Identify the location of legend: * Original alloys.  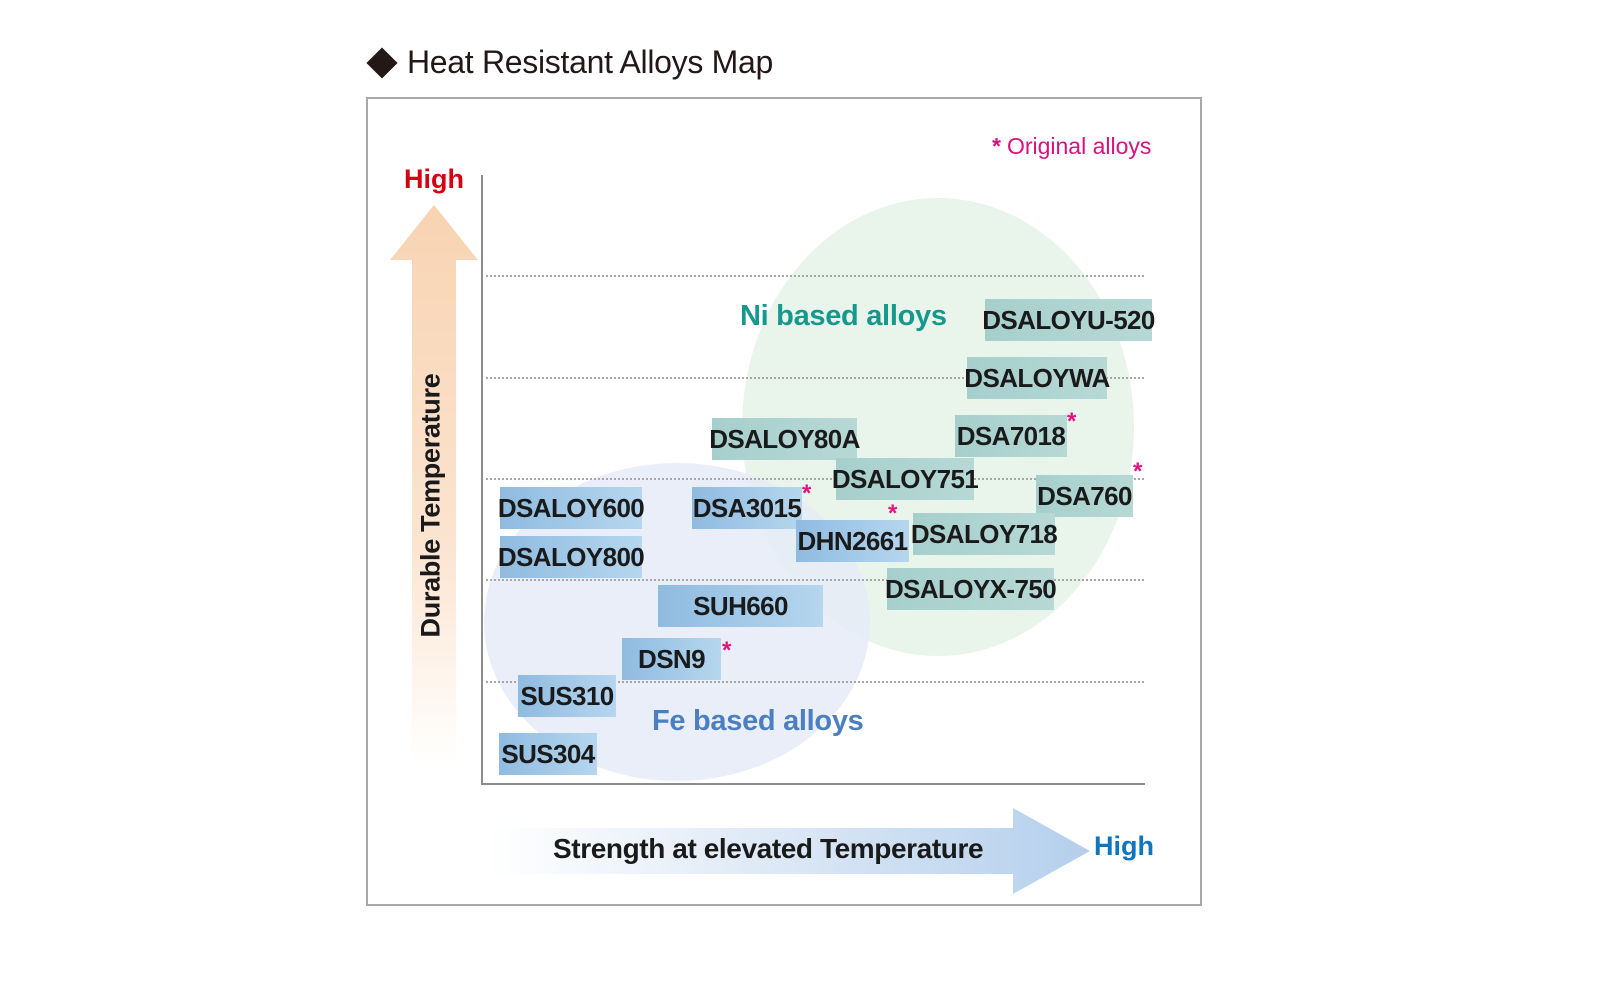
(1071, 146).